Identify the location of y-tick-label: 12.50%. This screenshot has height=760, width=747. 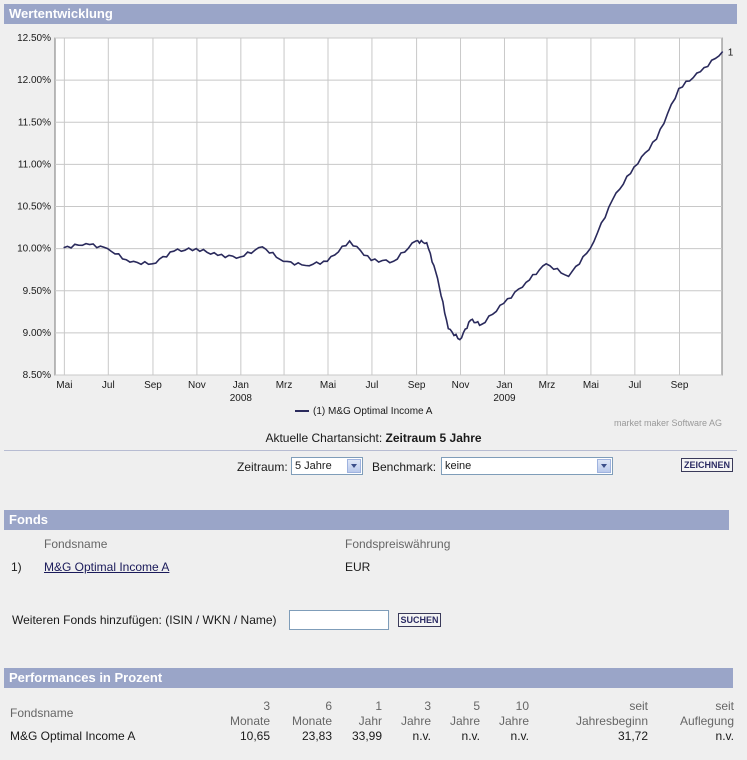
(34, 38).